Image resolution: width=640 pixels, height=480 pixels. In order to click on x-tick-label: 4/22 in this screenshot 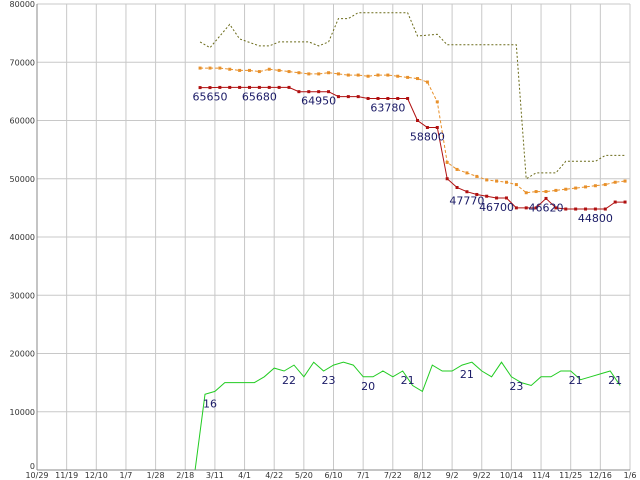, I will do `click(274, 475)`.